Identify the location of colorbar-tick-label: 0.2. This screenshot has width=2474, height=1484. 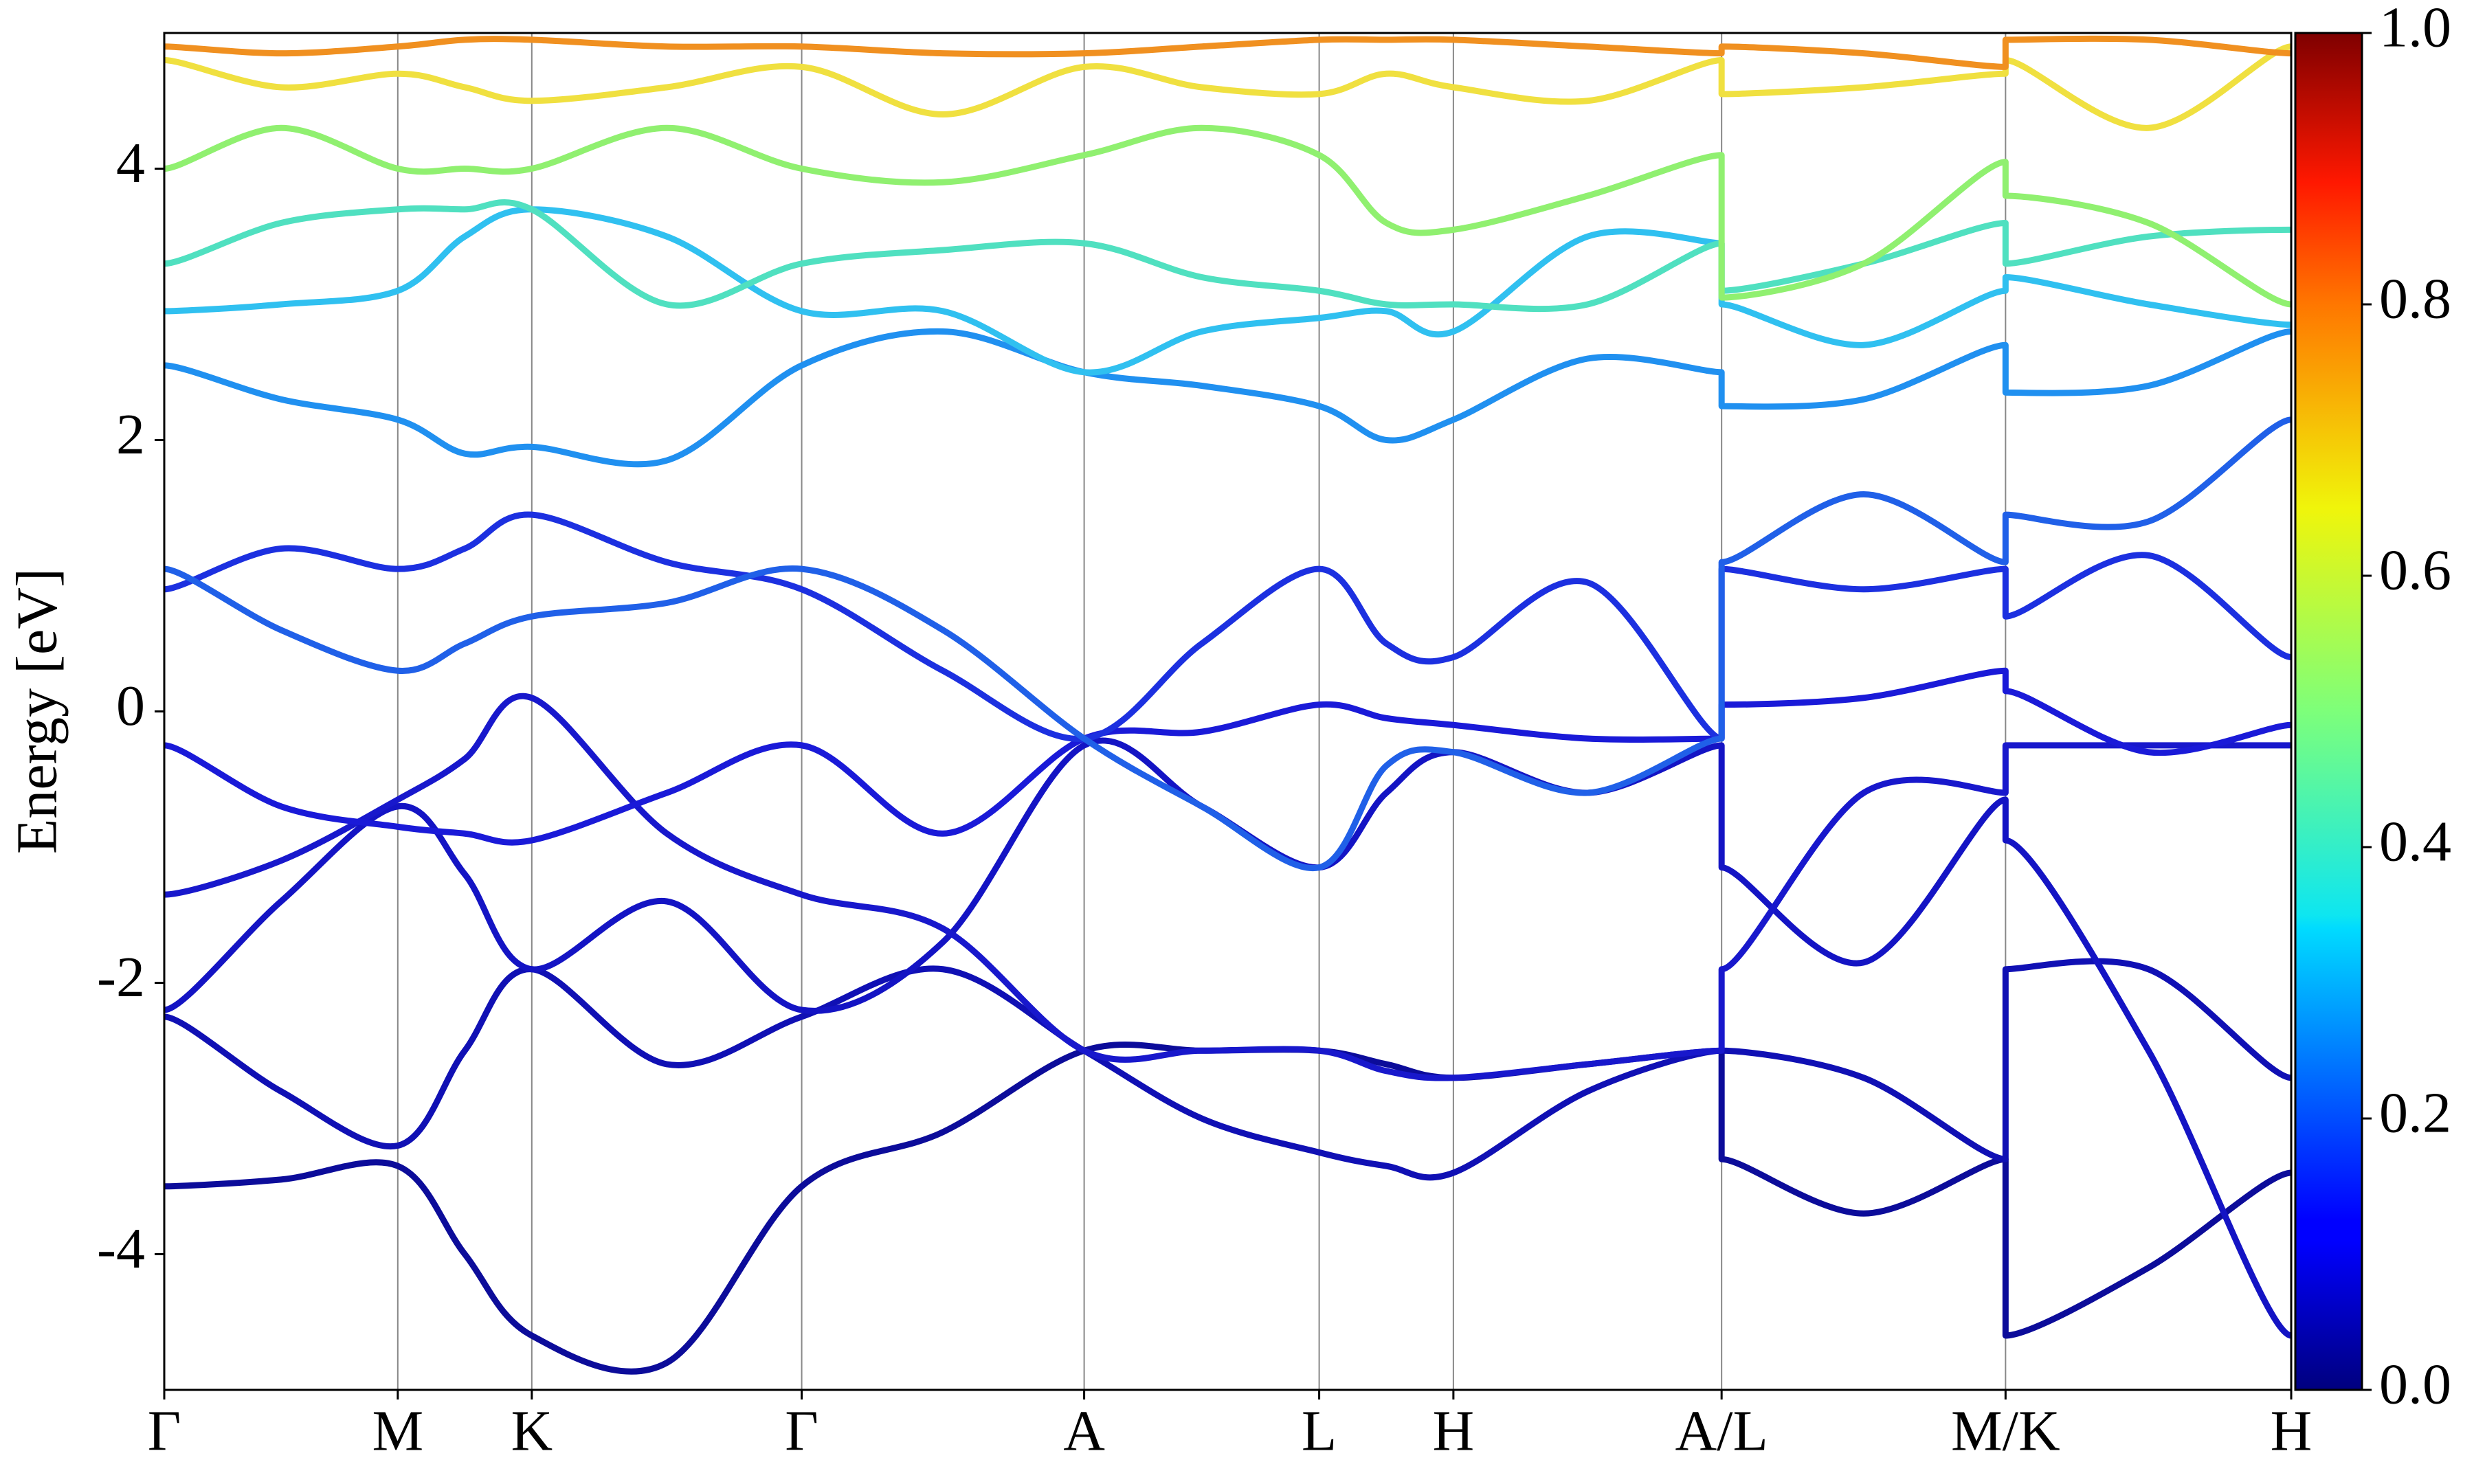
(2415, 1113).